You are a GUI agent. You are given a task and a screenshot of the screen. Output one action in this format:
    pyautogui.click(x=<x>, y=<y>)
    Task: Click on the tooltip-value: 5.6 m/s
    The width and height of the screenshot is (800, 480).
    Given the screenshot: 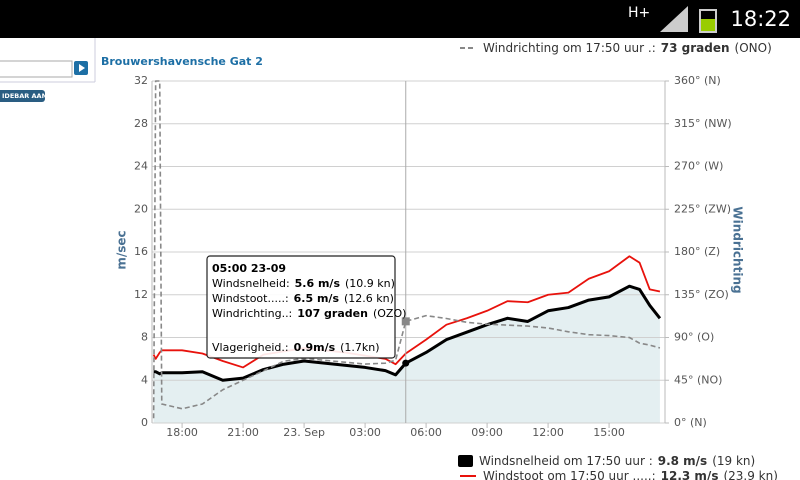 What is the action you would take?
    pyautogui.click(x=318, y=283)
    